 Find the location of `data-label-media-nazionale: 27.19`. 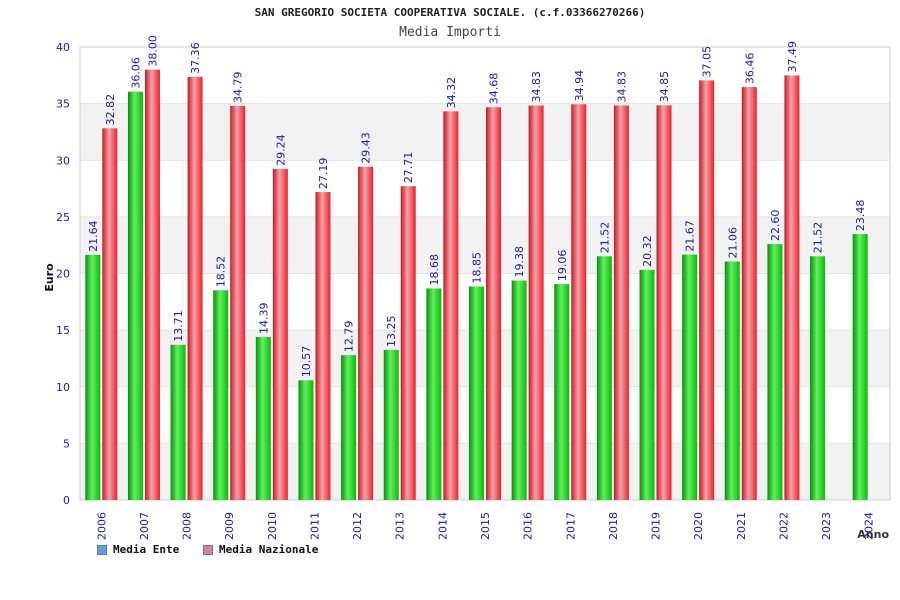

data-label-media-nazionale: 27.19 is located at coordinates (323, 174).